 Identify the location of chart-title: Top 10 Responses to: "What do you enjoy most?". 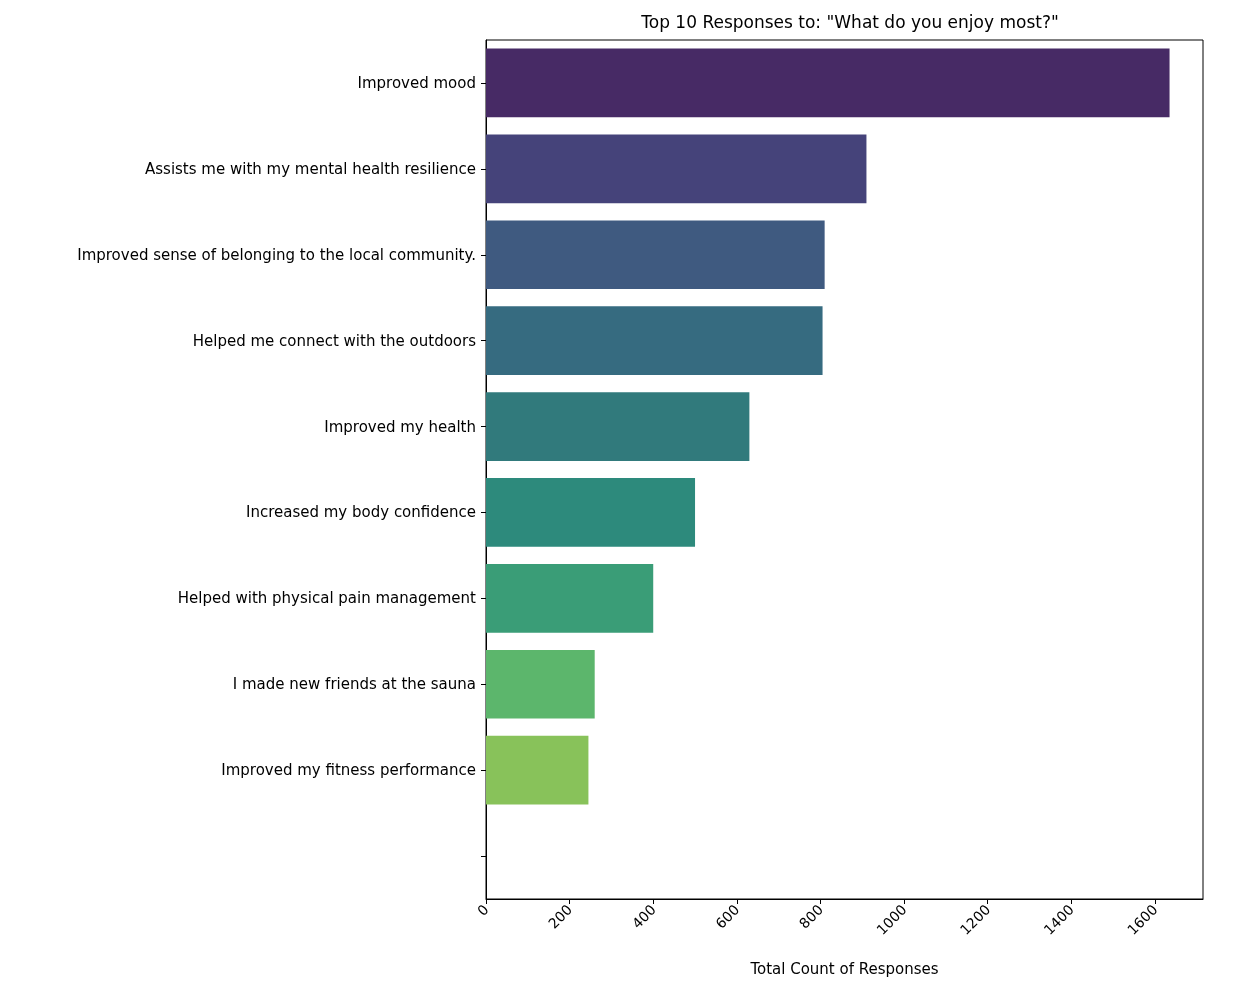
(849, 21).